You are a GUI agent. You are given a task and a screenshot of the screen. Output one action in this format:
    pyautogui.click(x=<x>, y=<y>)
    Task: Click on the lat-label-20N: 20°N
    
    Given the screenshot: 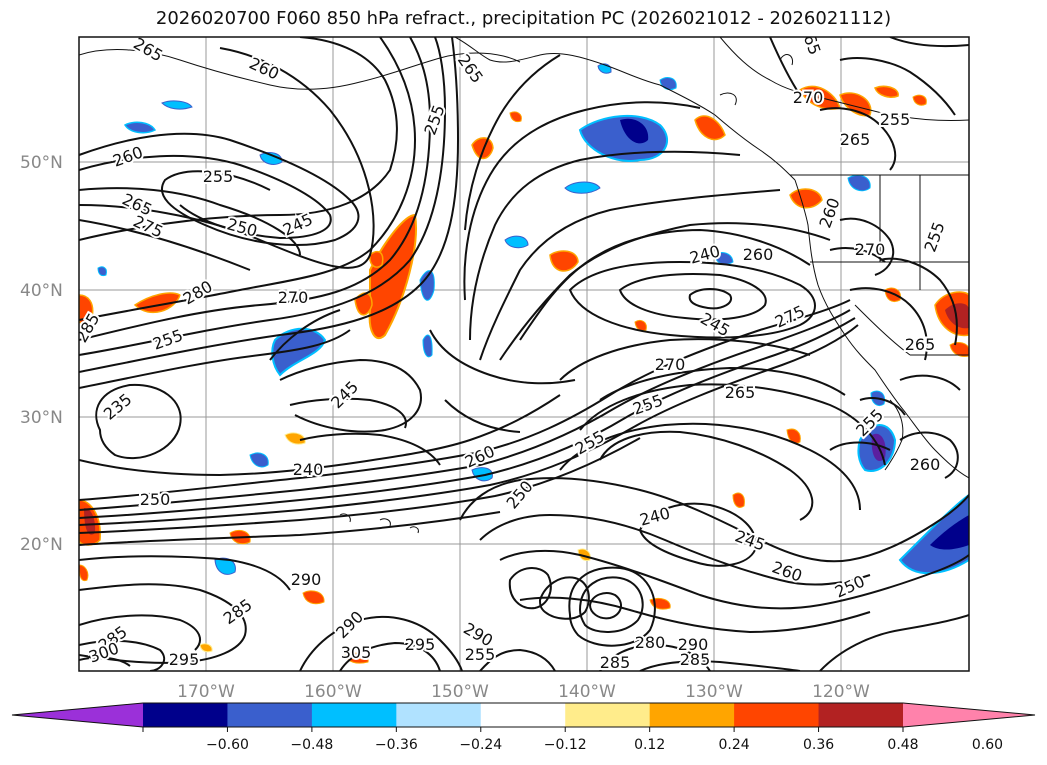 What is the action you would take?
    pyautogui.click(x=41, y=545)
    